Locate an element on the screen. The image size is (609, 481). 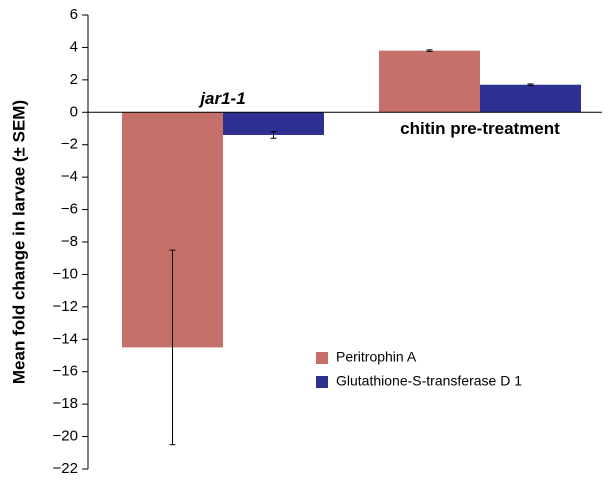
y-tick-label: 6 is located at coordinates (74, 14).